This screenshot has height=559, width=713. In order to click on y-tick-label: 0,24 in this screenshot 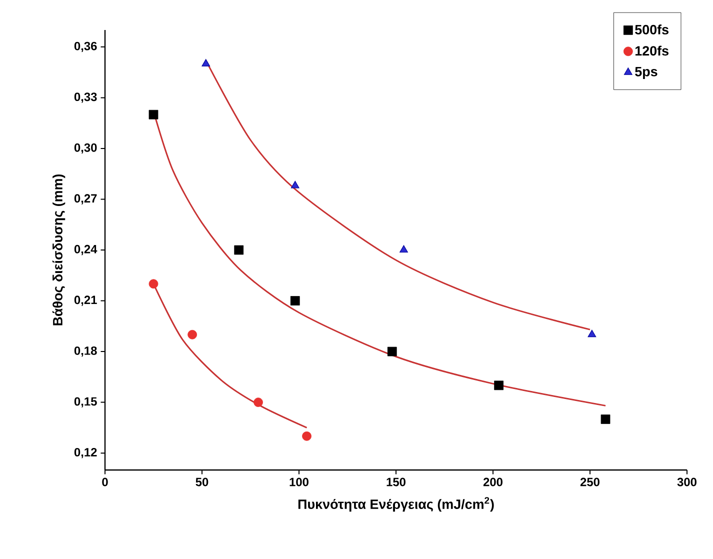, I will do `click(86, 250)`.